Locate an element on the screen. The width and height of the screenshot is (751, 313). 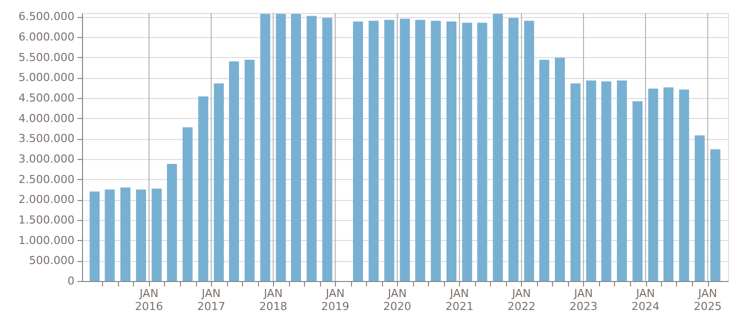
x-tick-label: JAN 2016 is located at coordinates (149, 300).